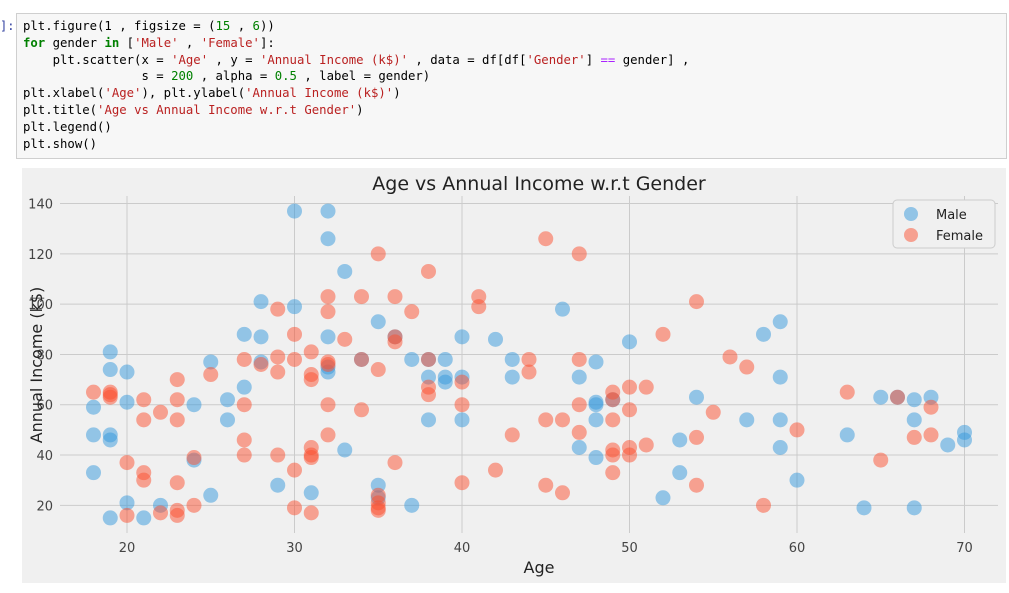  What do you see at coordinates (514, 43) in the screenshot?
I see `code-line: for gender in ['Male' , 'Female']:` at bounding box center [514, 43].